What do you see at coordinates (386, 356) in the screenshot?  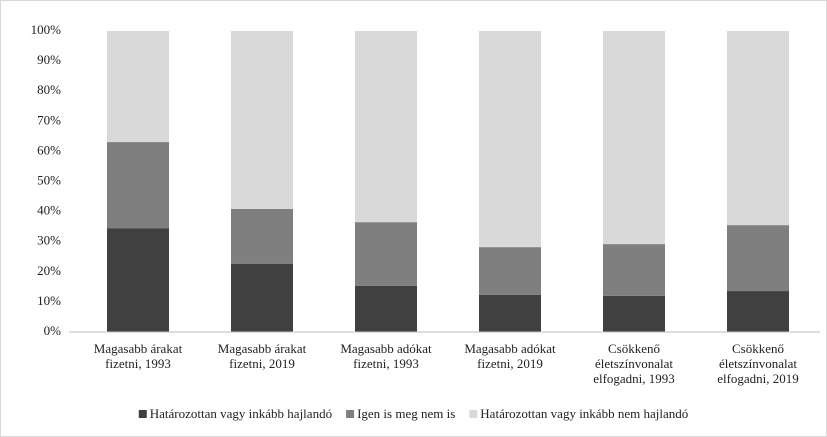 I see `x-tick-label: Magasabb adókat fizetni, 1993` at bounding box center [386, 356].